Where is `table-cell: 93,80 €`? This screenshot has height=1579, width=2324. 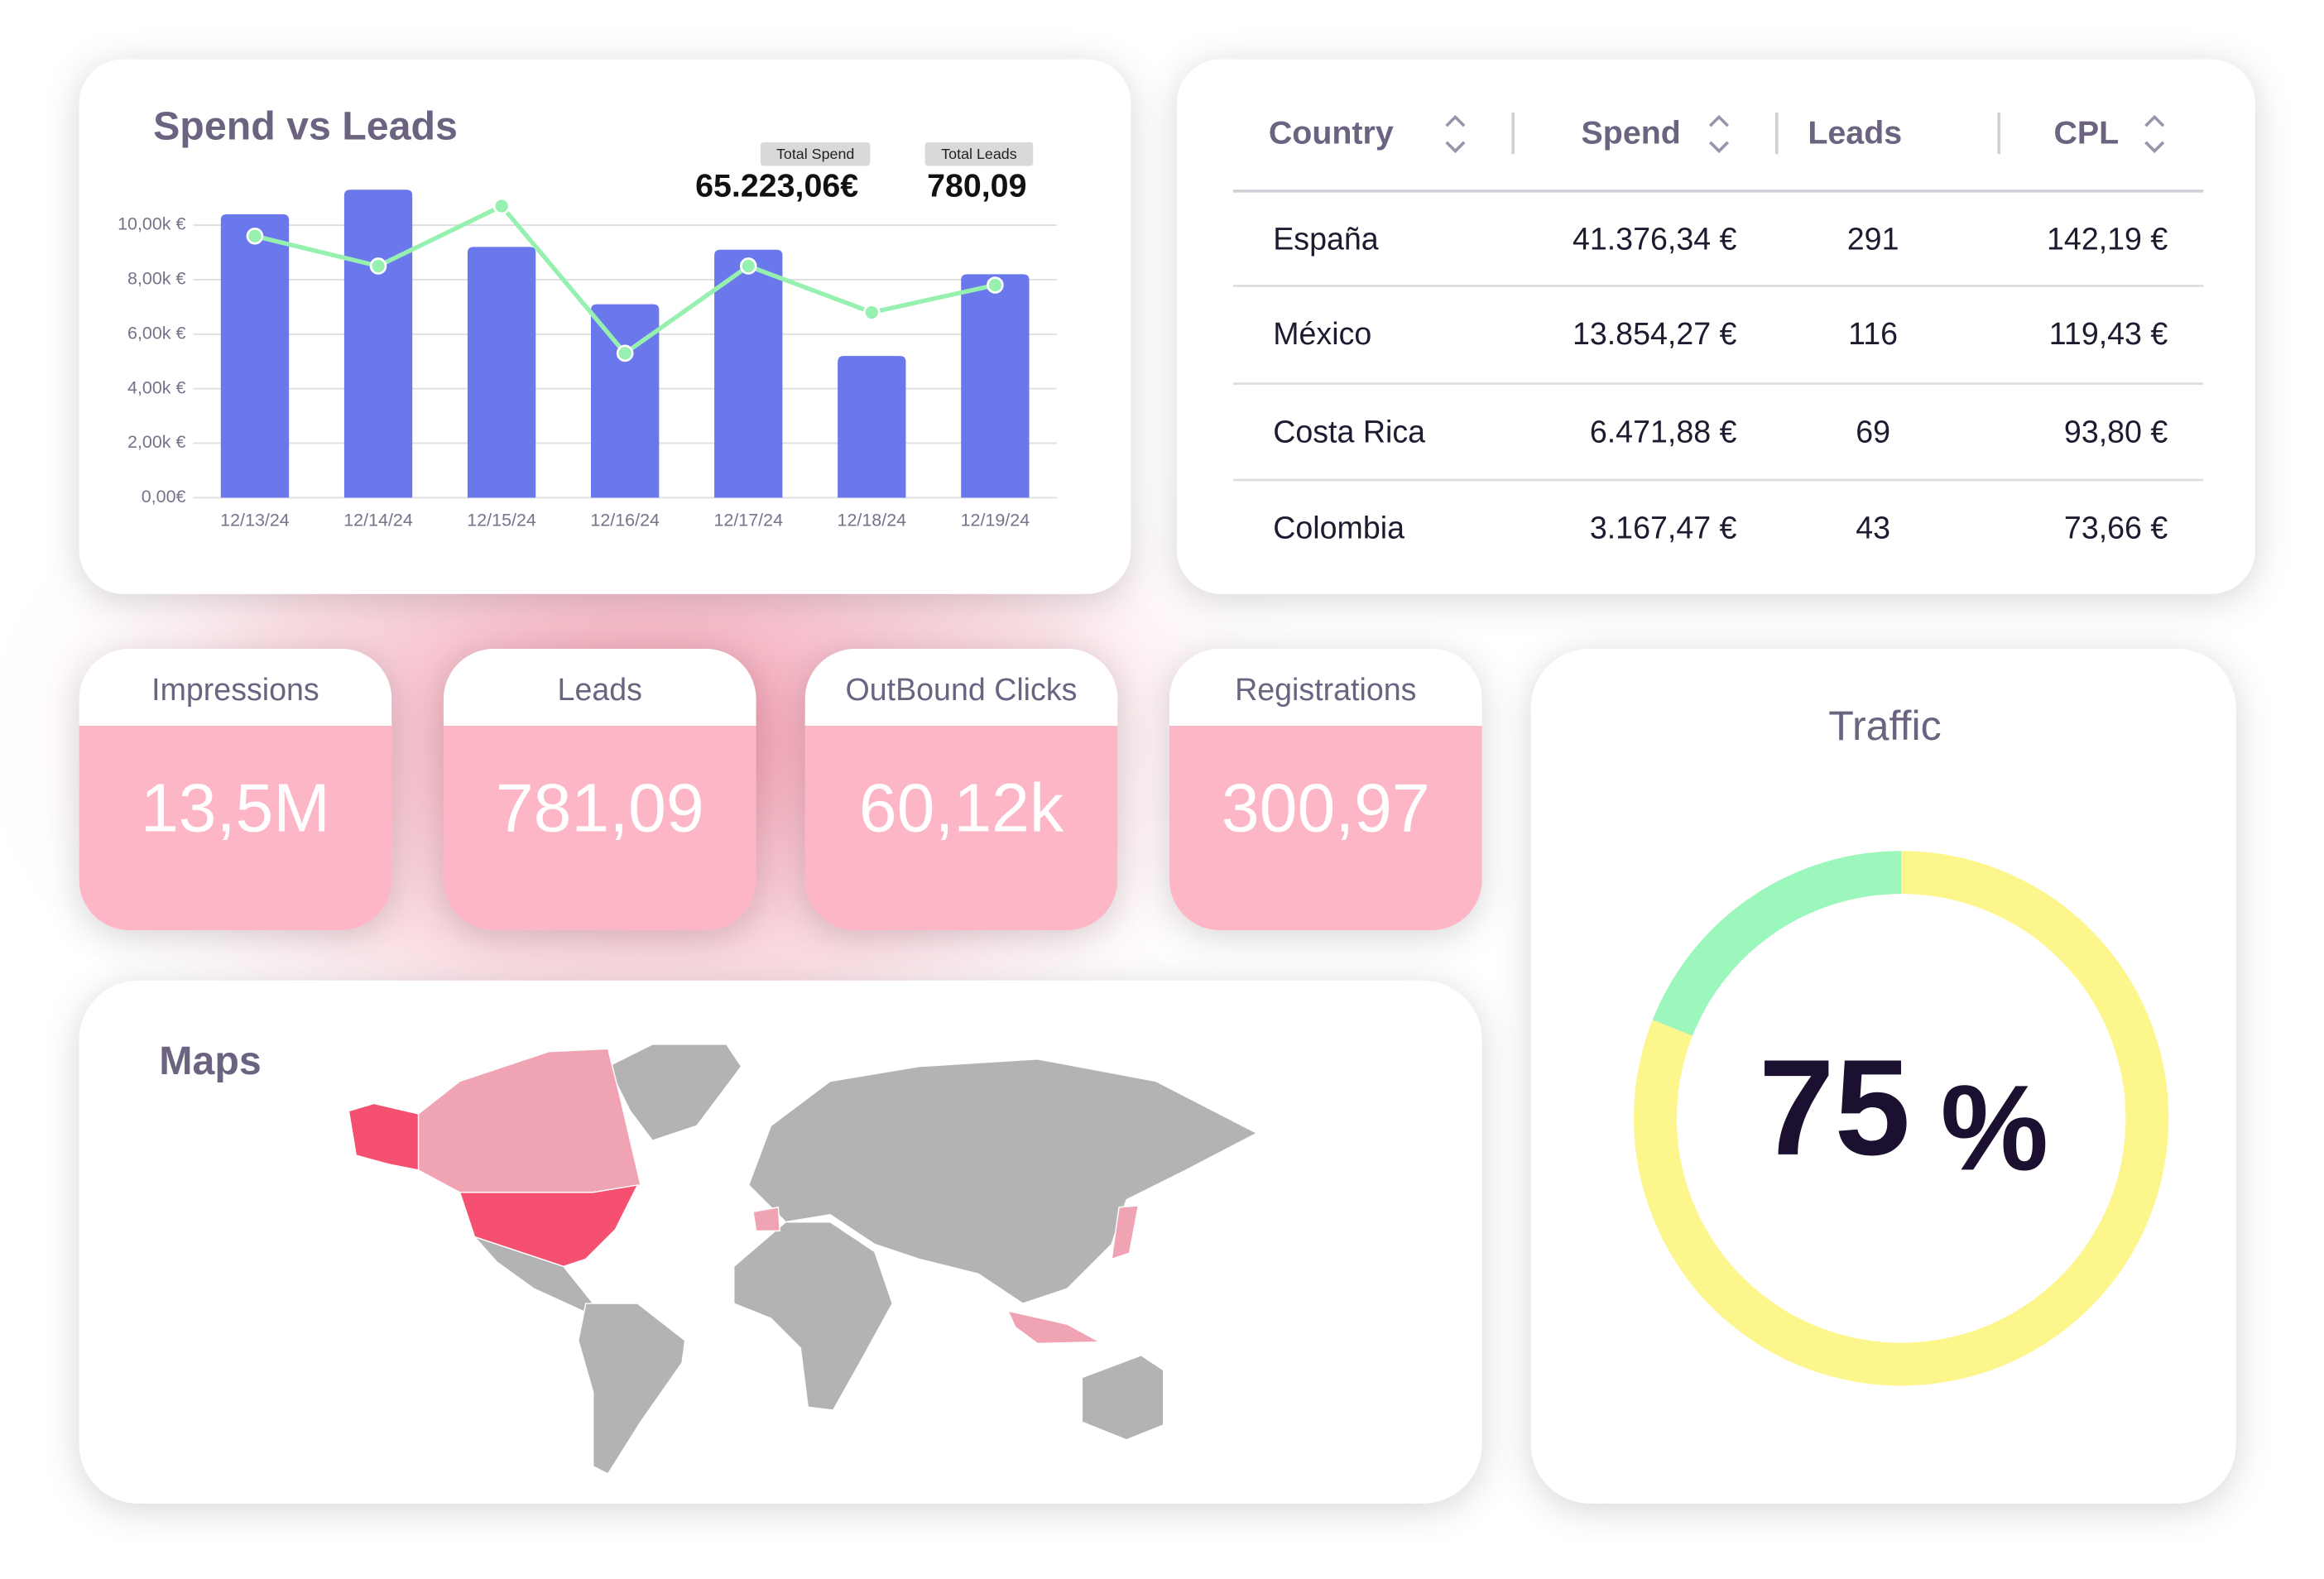
table-cell: 93,80 € is located at coordinates (2116, 431).